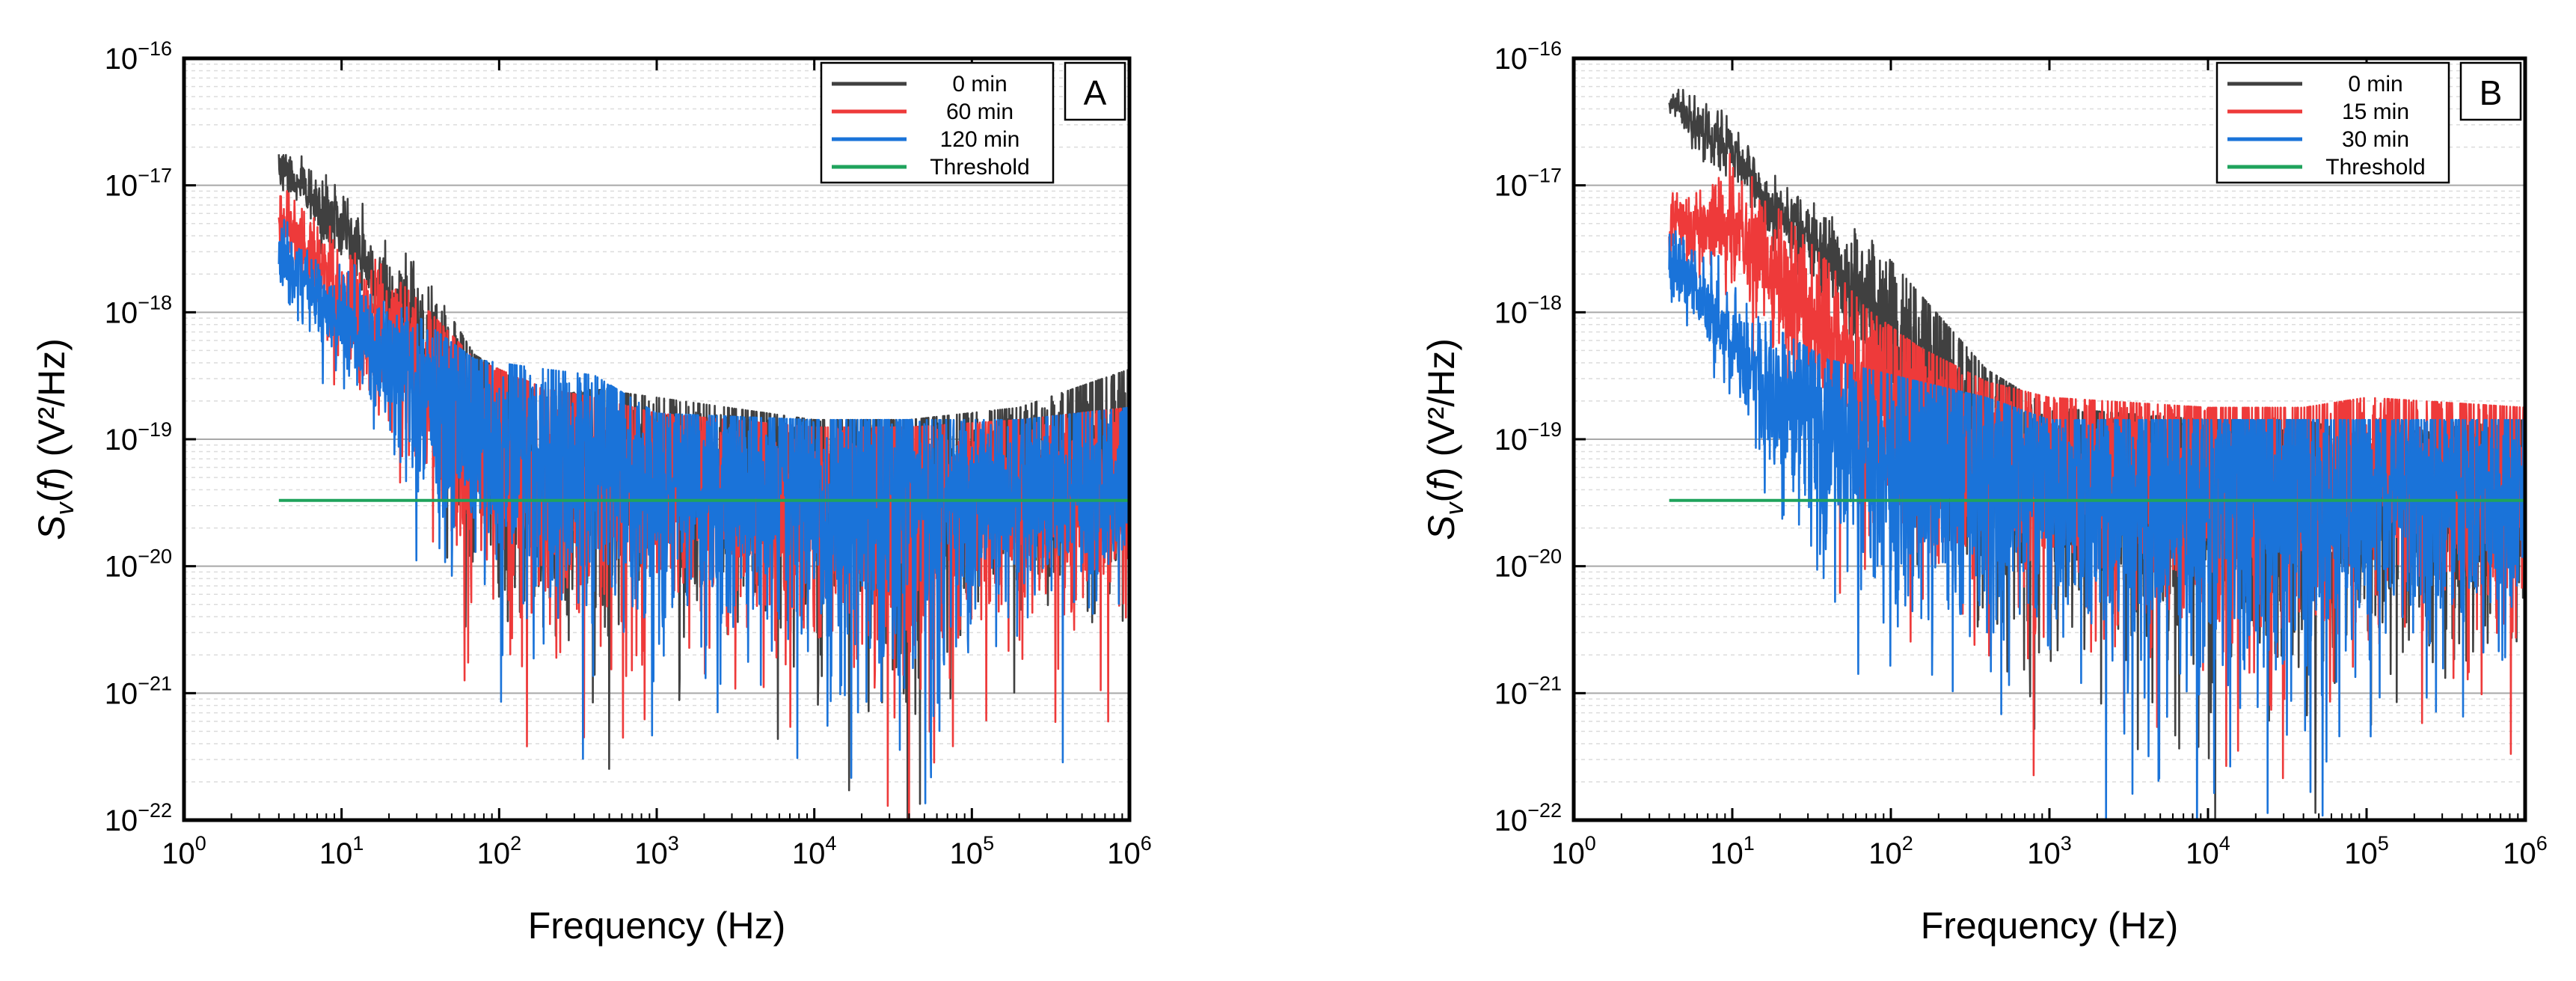 The width and height of the screenshot is (2576, 981). I want to click on legend-entry-label: 60 min, so click(979, 112).